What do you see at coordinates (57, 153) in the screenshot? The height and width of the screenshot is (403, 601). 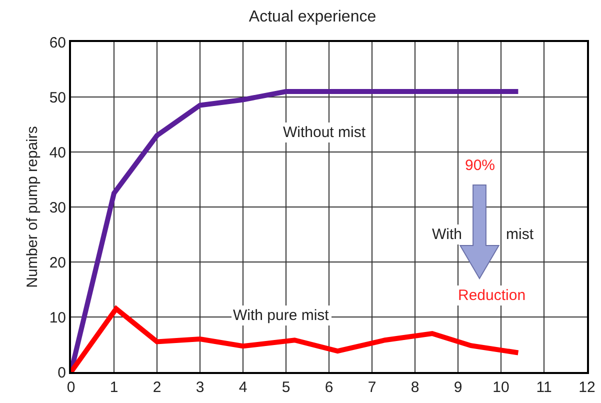 I see `y-tick-label: 40` at bounding box center [57, 153].